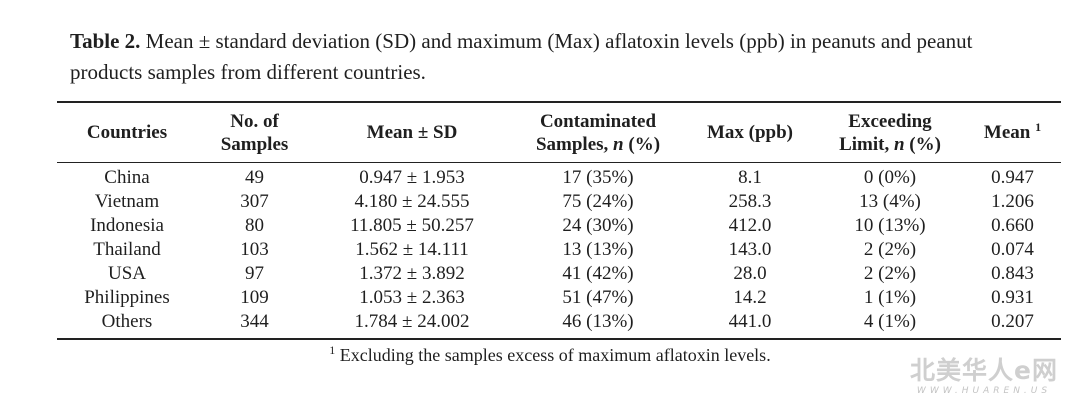  What do you see at coordinates (598, 249) in the screenshot?
I see `cell-contaminated: 13 (13%)` at bounding box center [598, 249].